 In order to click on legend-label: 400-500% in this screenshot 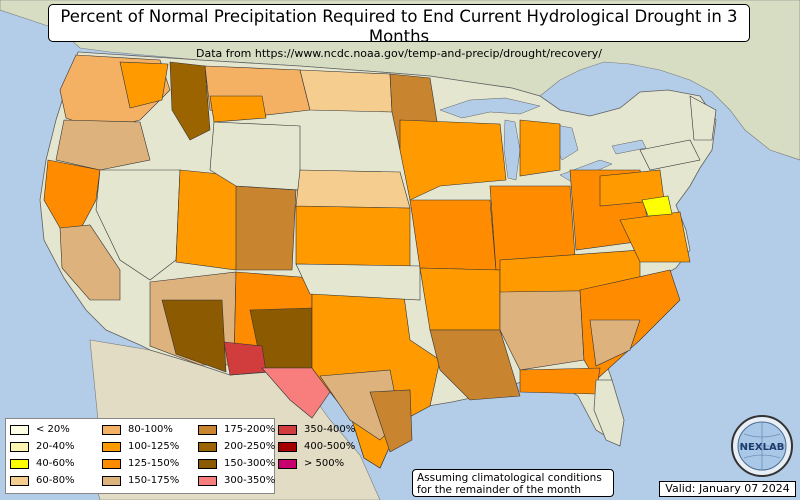, I will do `click(330, 446)`.